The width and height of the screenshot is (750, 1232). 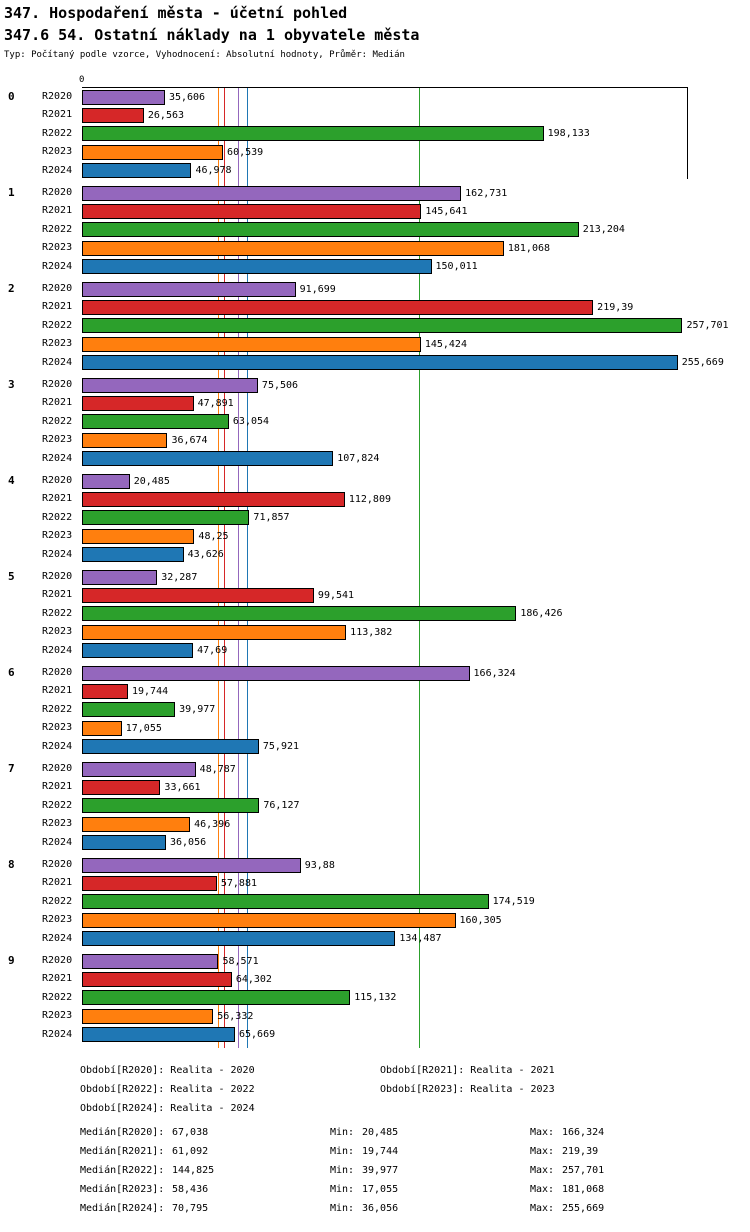 I want to click on group-label: 1, so click(x=11, y=192).